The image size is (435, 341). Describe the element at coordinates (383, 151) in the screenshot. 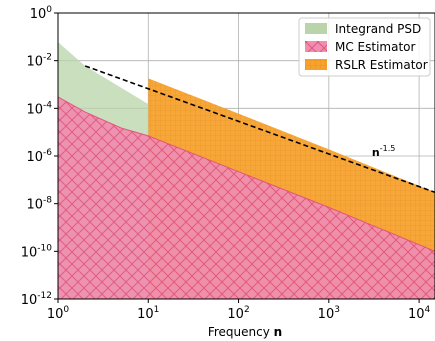

I see `reference-line-label: n-1.5` at that location.